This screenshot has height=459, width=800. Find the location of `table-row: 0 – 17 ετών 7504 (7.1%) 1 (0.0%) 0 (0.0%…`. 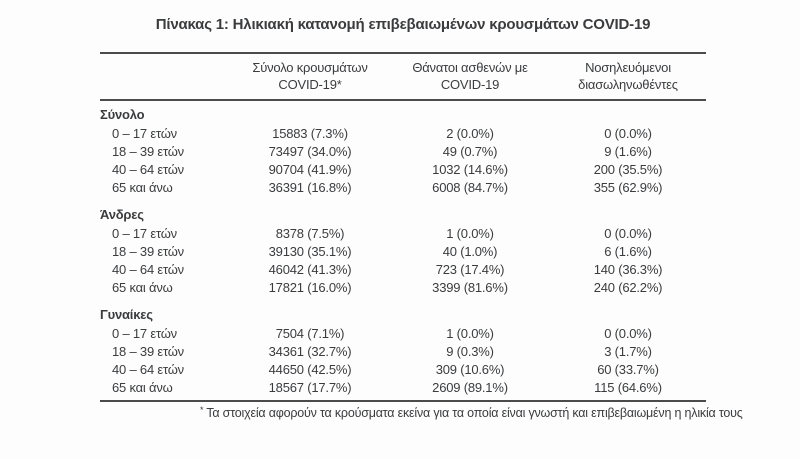

table-row: 0 – 17 ετών 7504 (7.1%) 1 (0.0%) 0 (0.0%… is located at coordinates (403, 333).